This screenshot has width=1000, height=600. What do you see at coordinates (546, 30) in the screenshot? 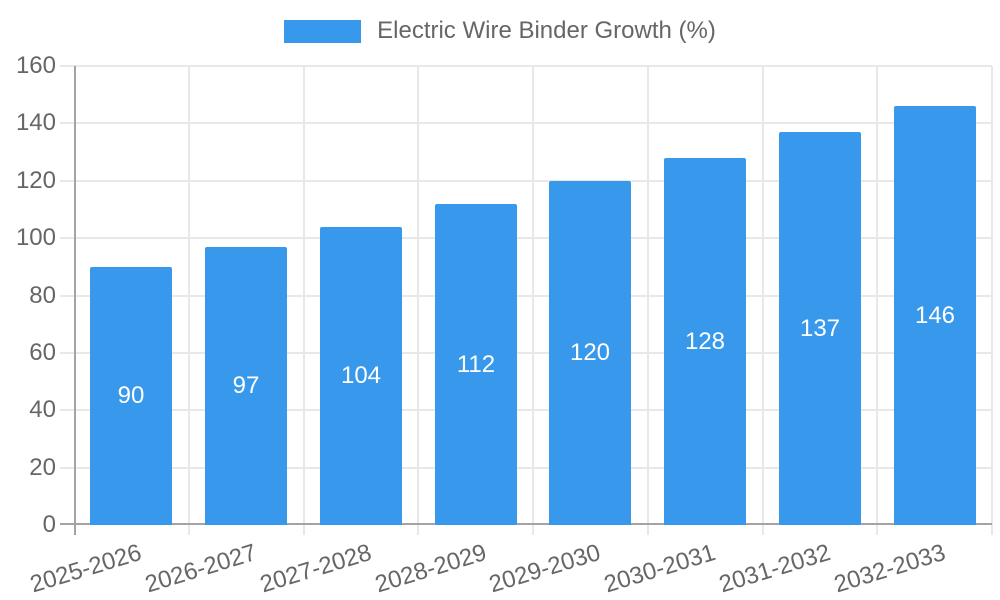
I see `legend-label: Electric Wire Binder Growth (%)` at bounding box center [546, 30].